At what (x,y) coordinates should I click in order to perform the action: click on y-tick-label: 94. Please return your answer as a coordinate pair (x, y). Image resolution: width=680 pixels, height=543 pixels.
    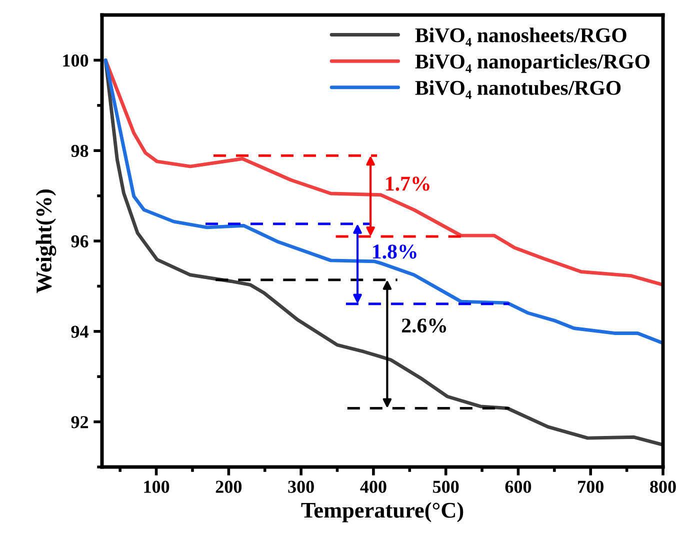
    Looking at the image, I should click on (79, 332).